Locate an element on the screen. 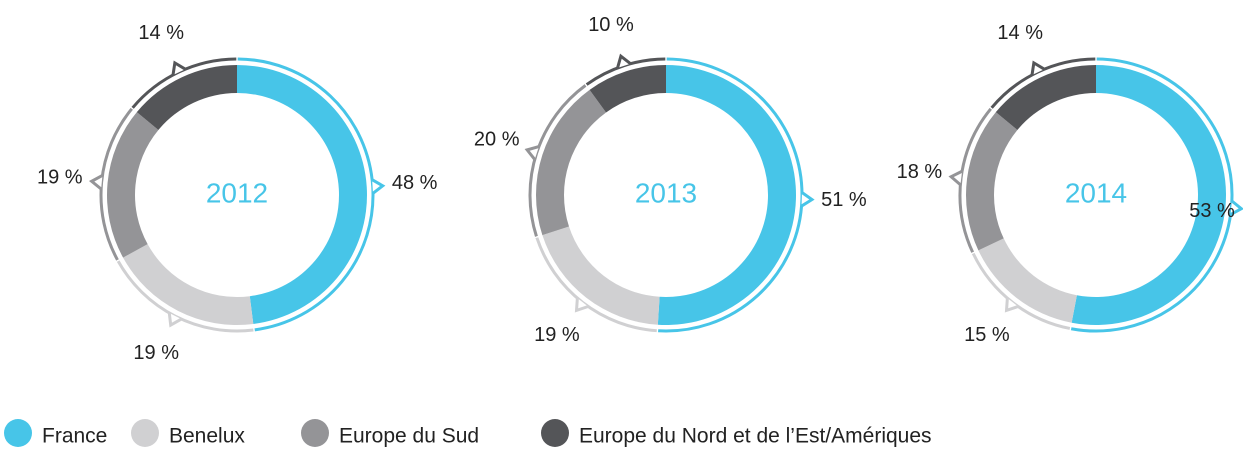 The width and height of the screenshot is (1243, 461). data-label: 15 % is located at coordinates (987, 335).